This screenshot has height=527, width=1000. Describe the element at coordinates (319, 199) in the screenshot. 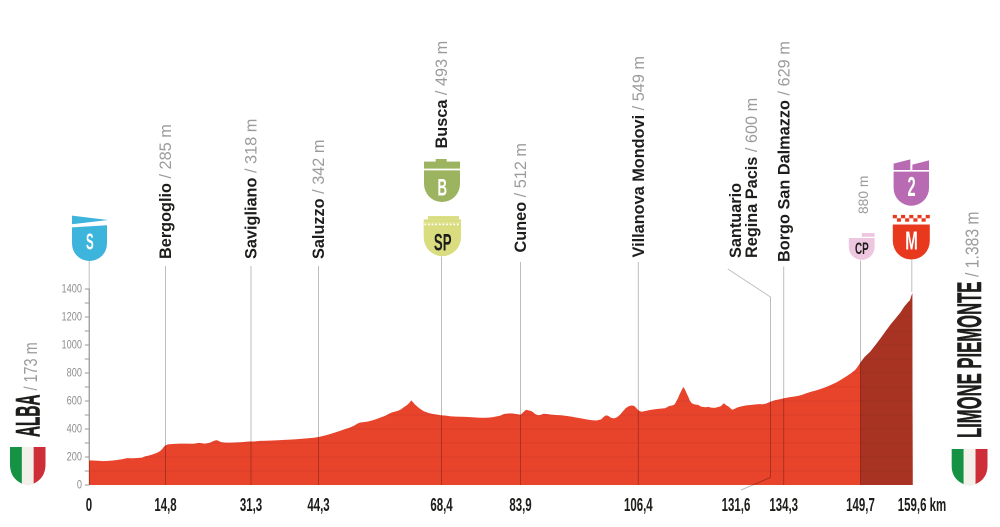

I see `svg-text: Saluzzo / 342 m` at that location.